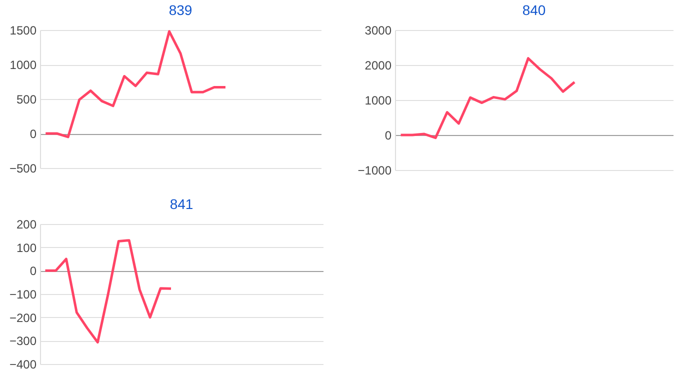 The width and height of the screenshot is (700, 388). Describe the element at coordinates (23, 169) in the screenshot. I see `y-tick-label: −500` at that location.